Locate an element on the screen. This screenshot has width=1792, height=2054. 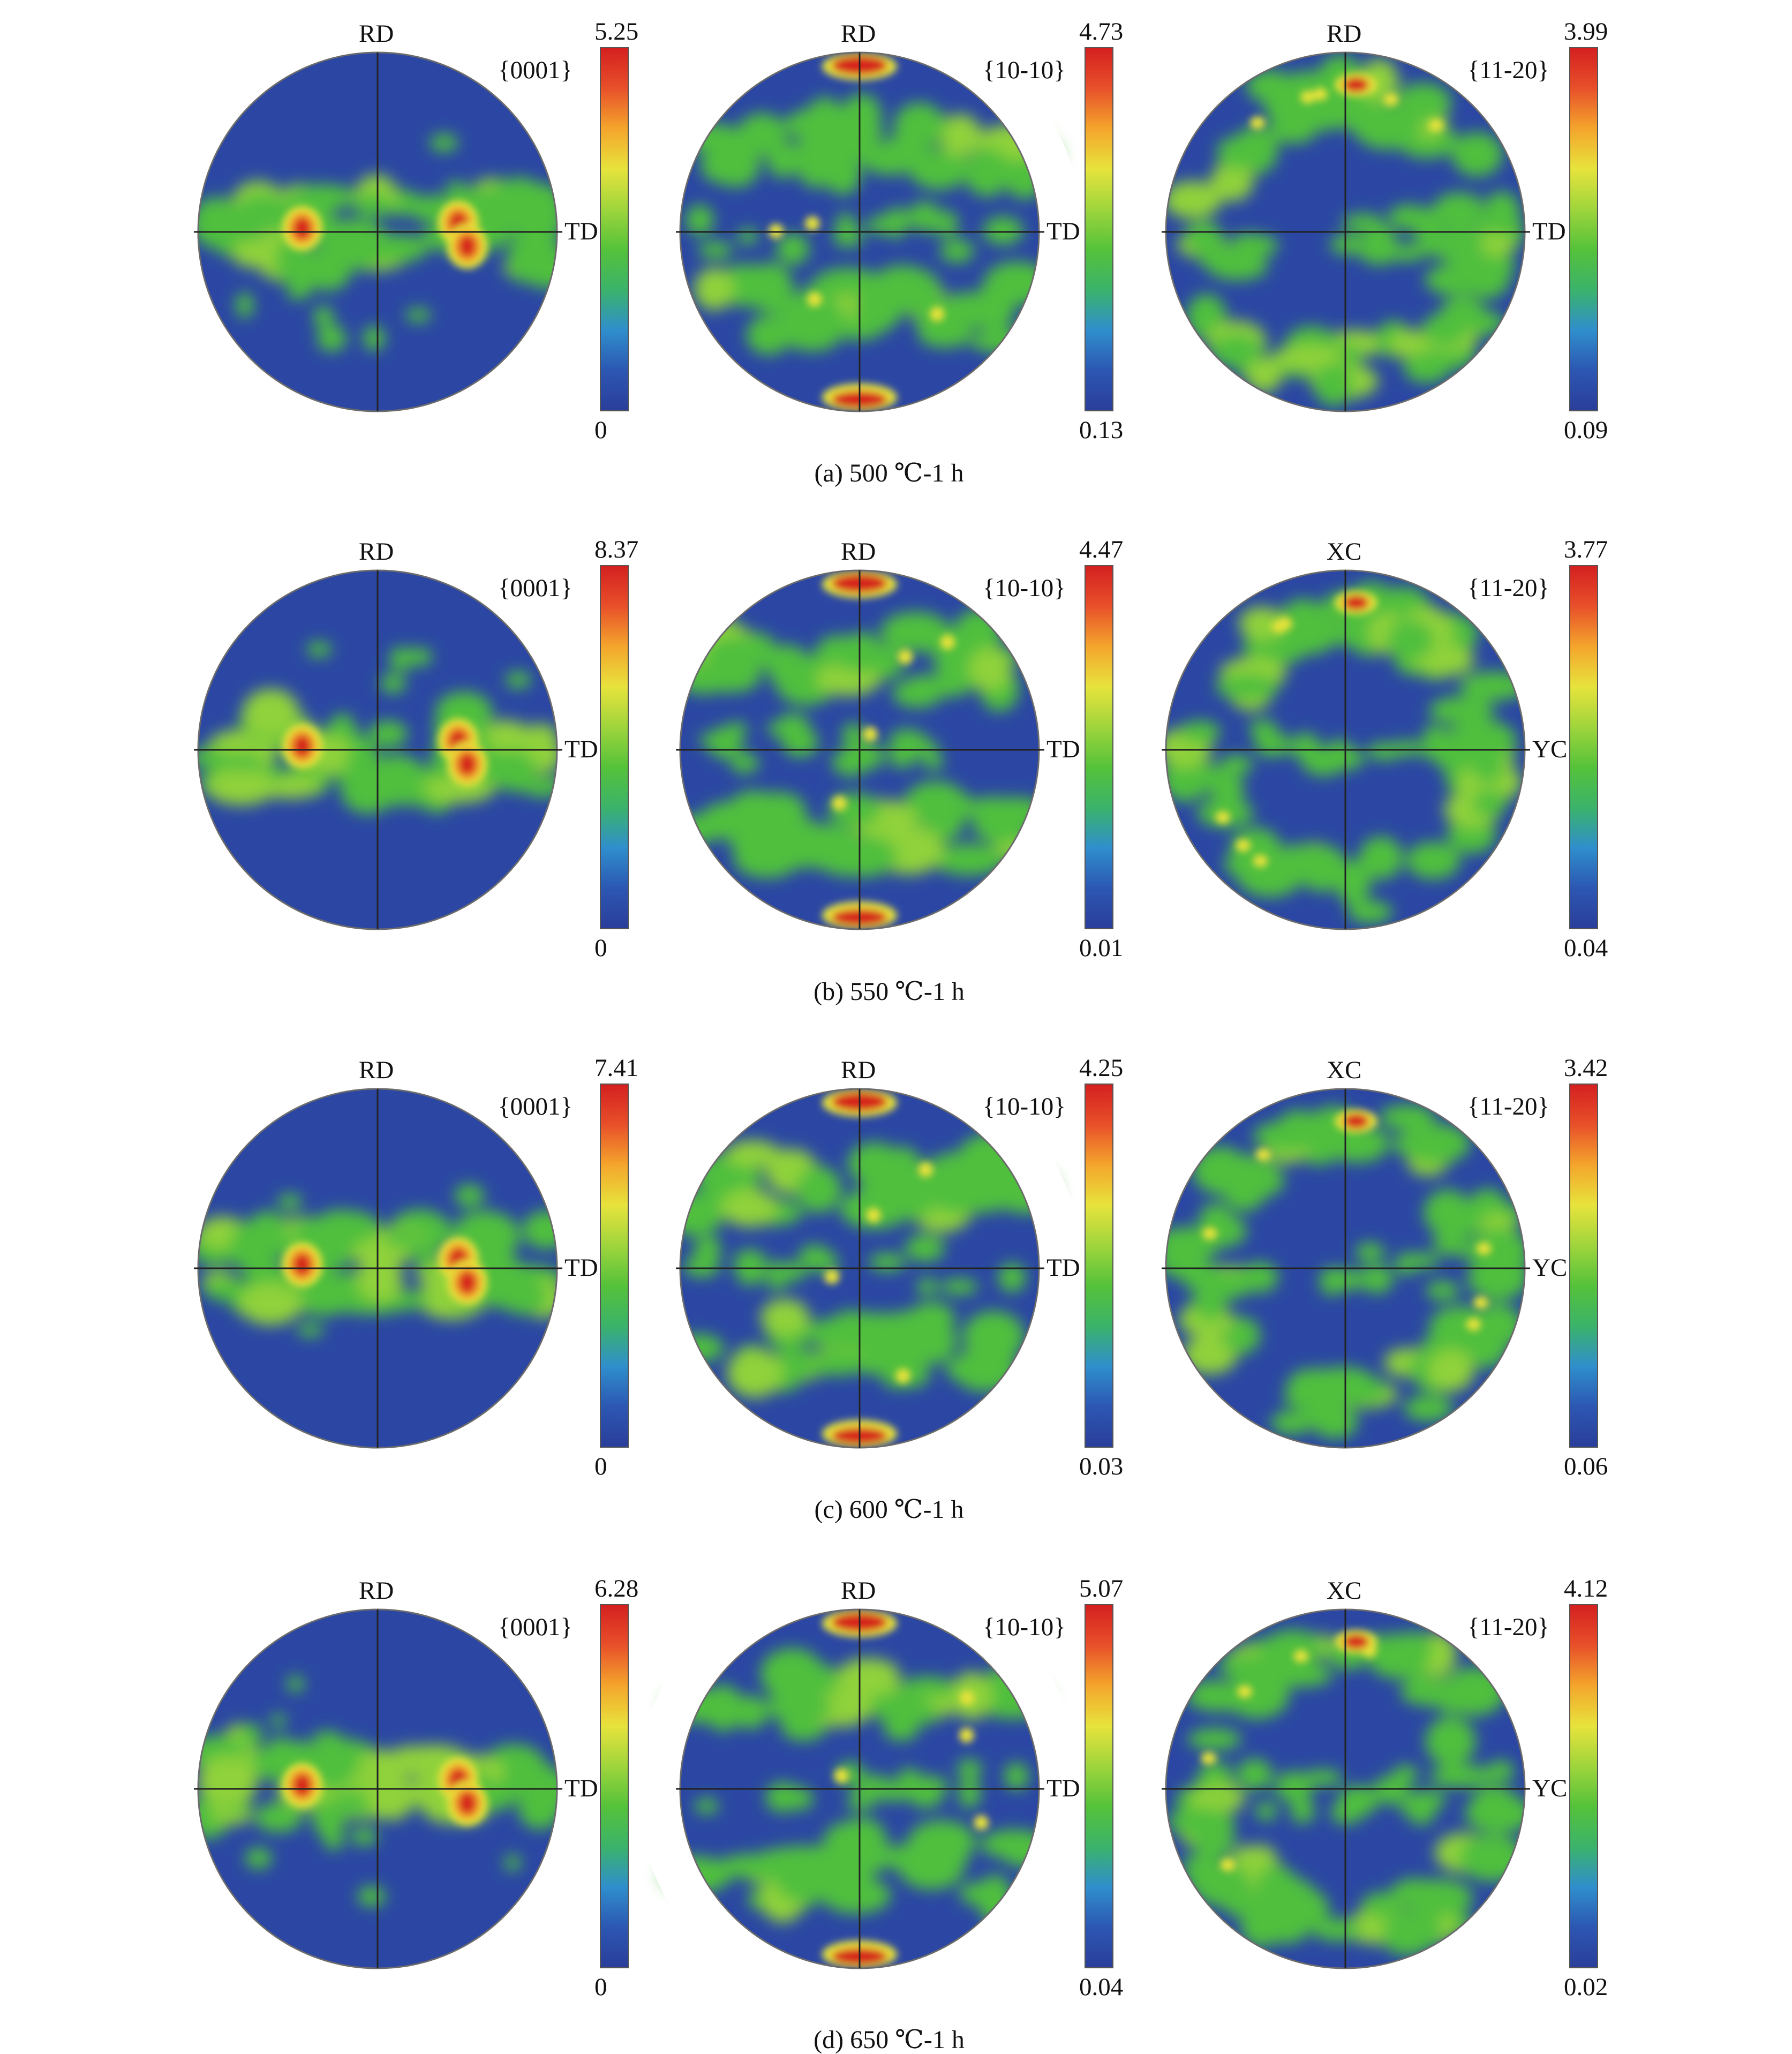
side-axis-label: YC is located at coordinates (1550, 1788).